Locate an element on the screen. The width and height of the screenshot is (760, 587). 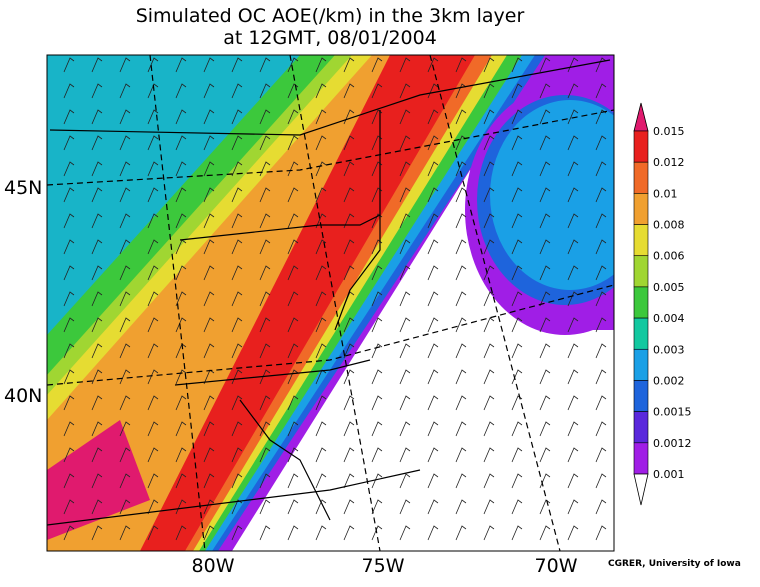
colorbar-label: 0.006 is located at coordinates (669, 256).